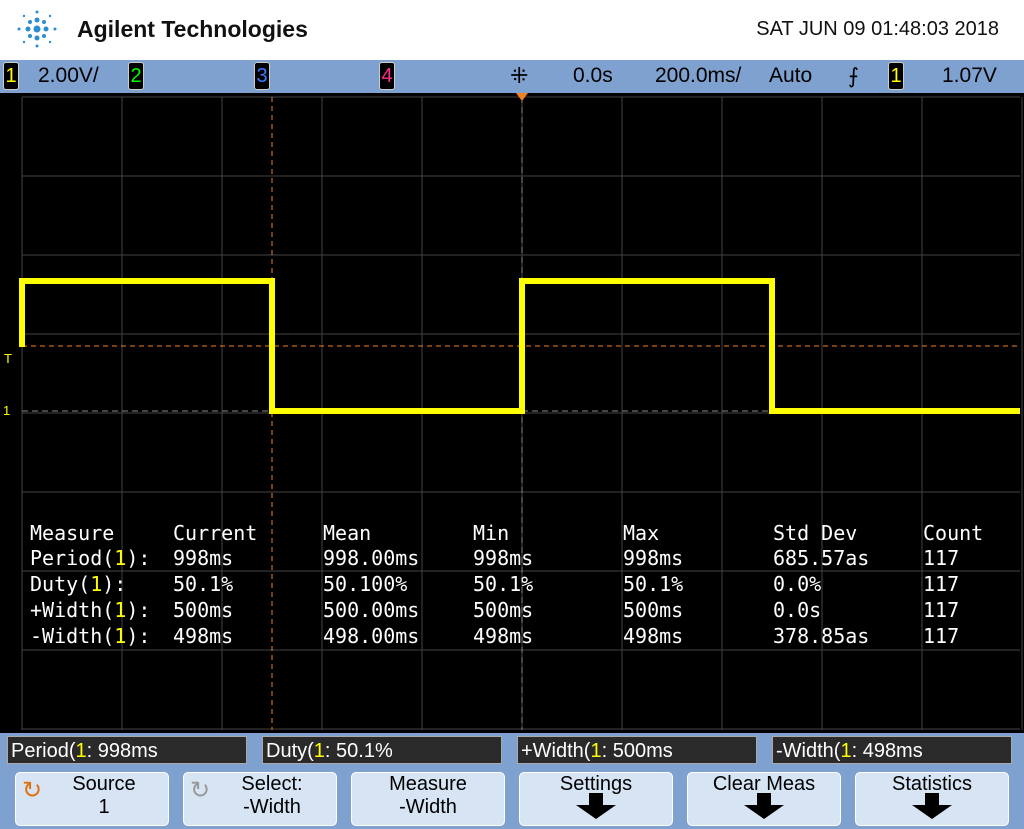 The height and width of the screenshot is (829, 1024). Describe the element at coordinates (519, 75) in the screenshot. I see `run-status-icon: ⁜` at that location.